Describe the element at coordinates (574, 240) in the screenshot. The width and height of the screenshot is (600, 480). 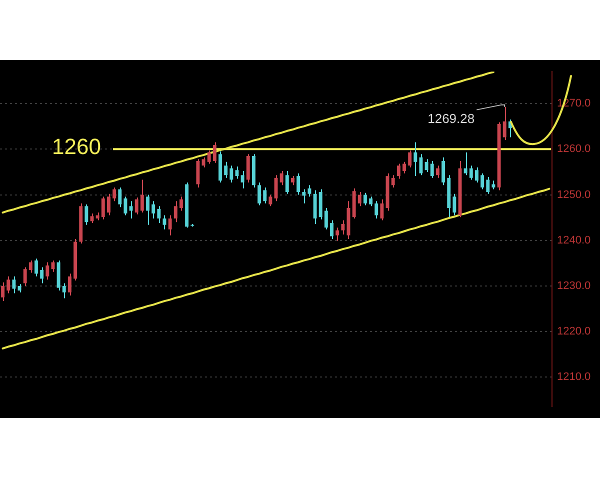
I see `y-tick-label: 1240.0` at that location.